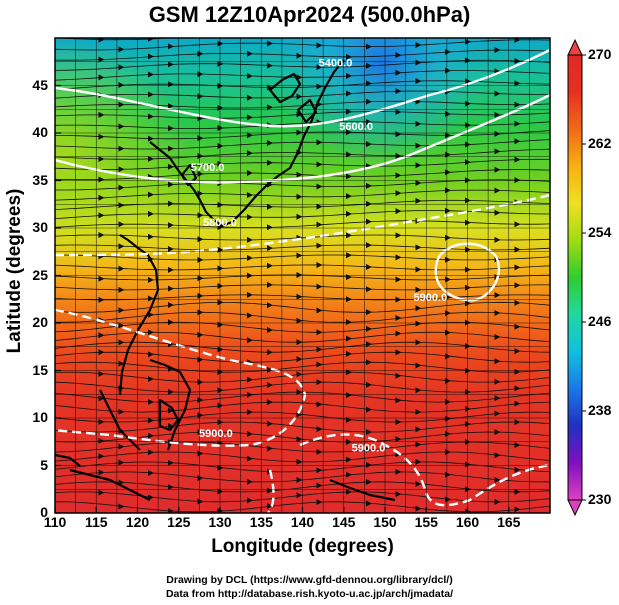 The width and height of the screenshot is (619, 605). I want to click on contour-label: 5600.0, so click(356, 127).